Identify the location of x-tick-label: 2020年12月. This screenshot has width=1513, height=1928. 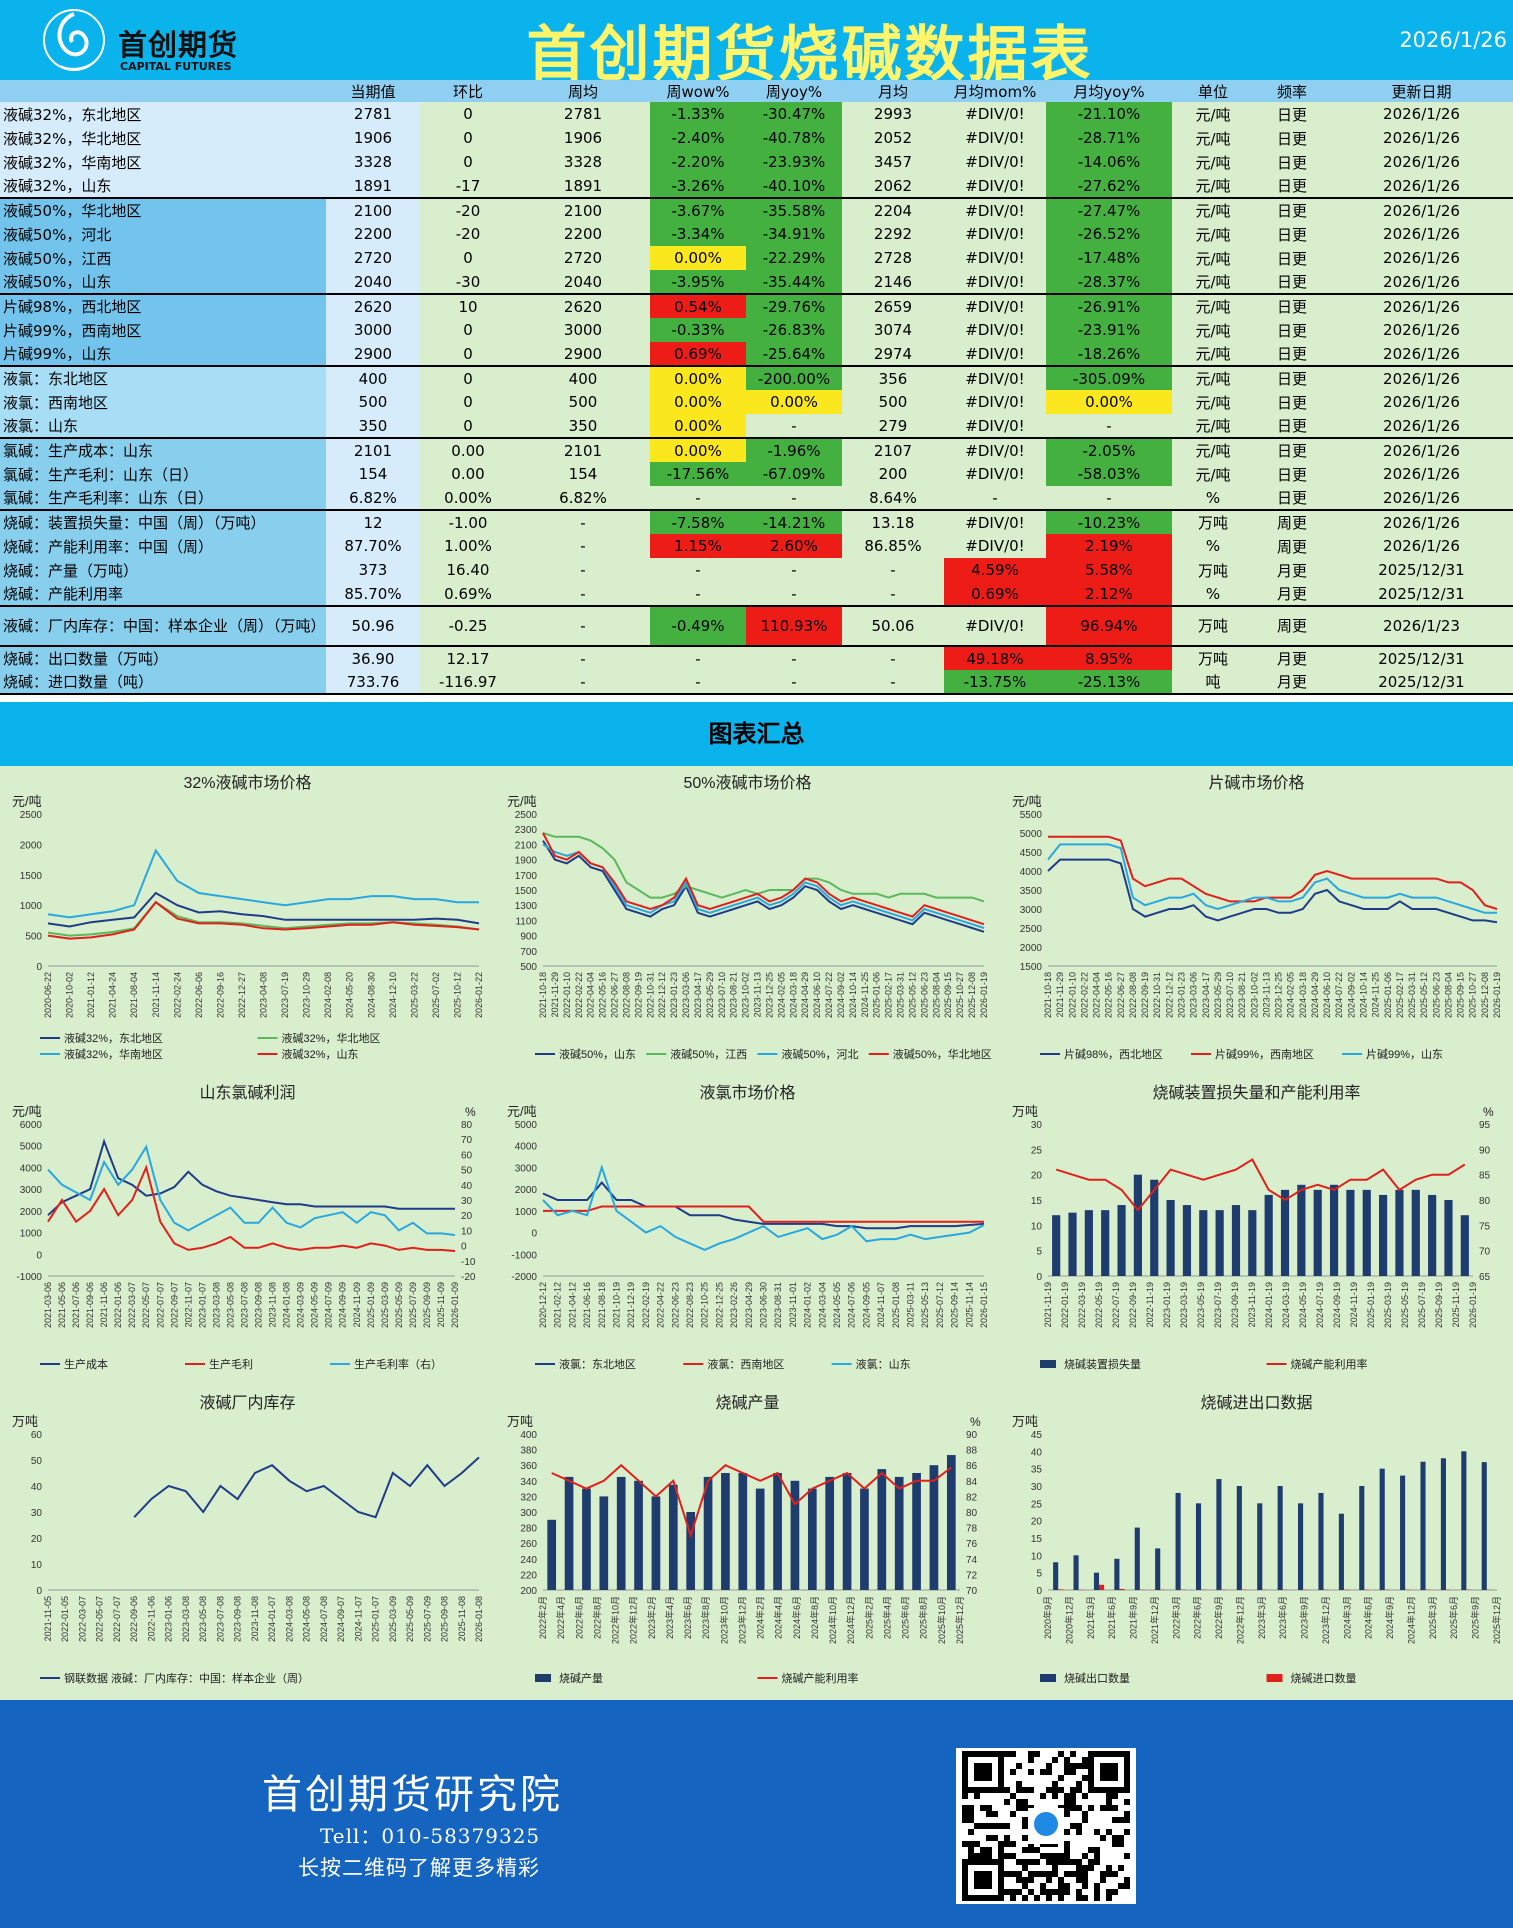
(1068, 1620).